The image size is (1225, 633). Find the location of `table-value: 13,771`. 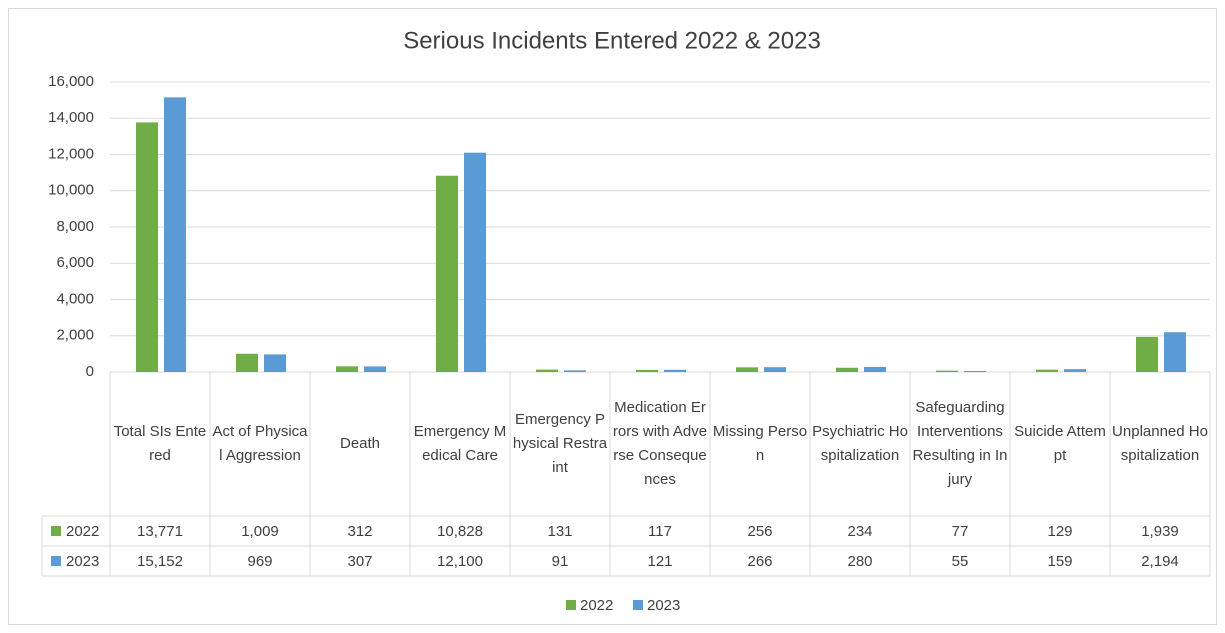

table-value: 13,771 is located at coordinates (160, 531).